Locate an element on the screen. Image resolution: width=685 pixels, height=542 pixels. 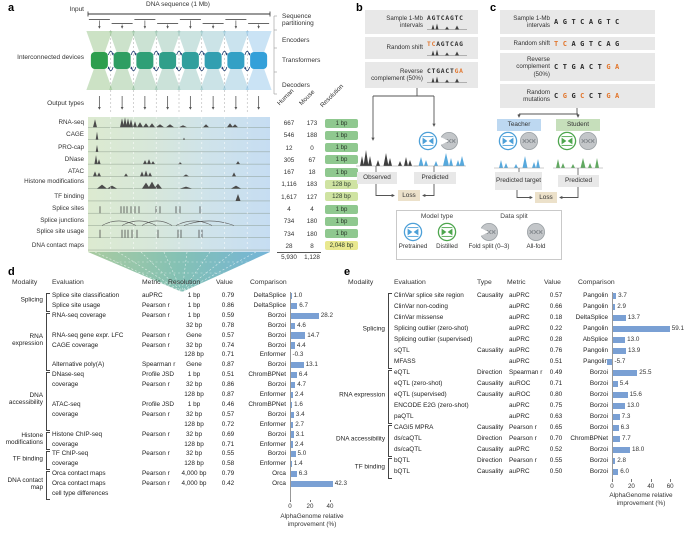
human-count: 734 is located at coordinates (289, 222).